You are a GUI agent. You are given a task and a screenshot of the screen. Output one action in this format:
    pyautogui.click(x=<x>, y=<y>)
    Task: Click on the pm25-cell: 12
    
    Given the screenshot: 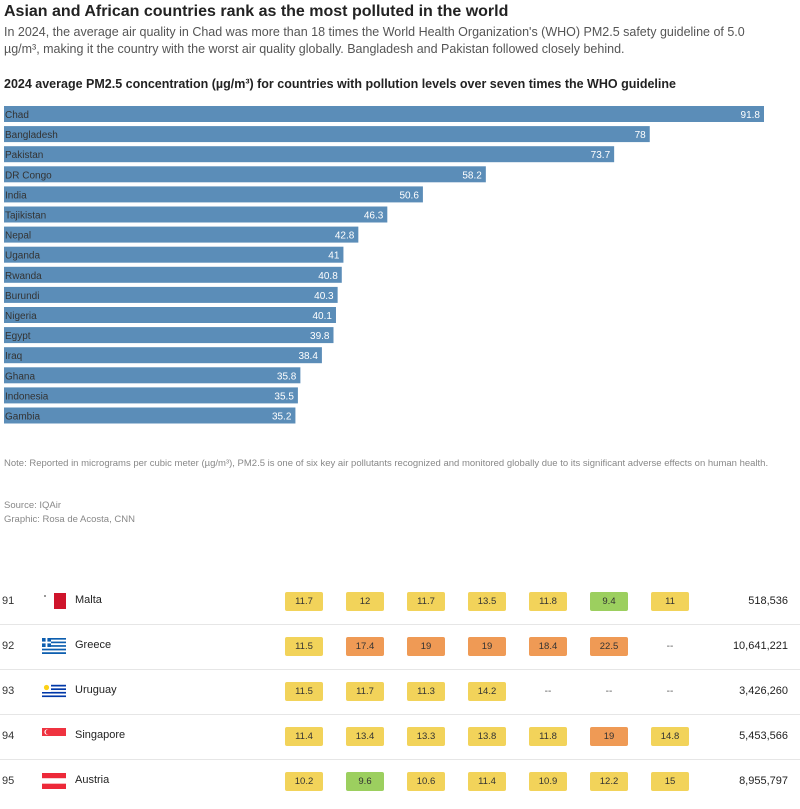 What is the action you would take?
    pyautogui.click(x=365, y=601)
    